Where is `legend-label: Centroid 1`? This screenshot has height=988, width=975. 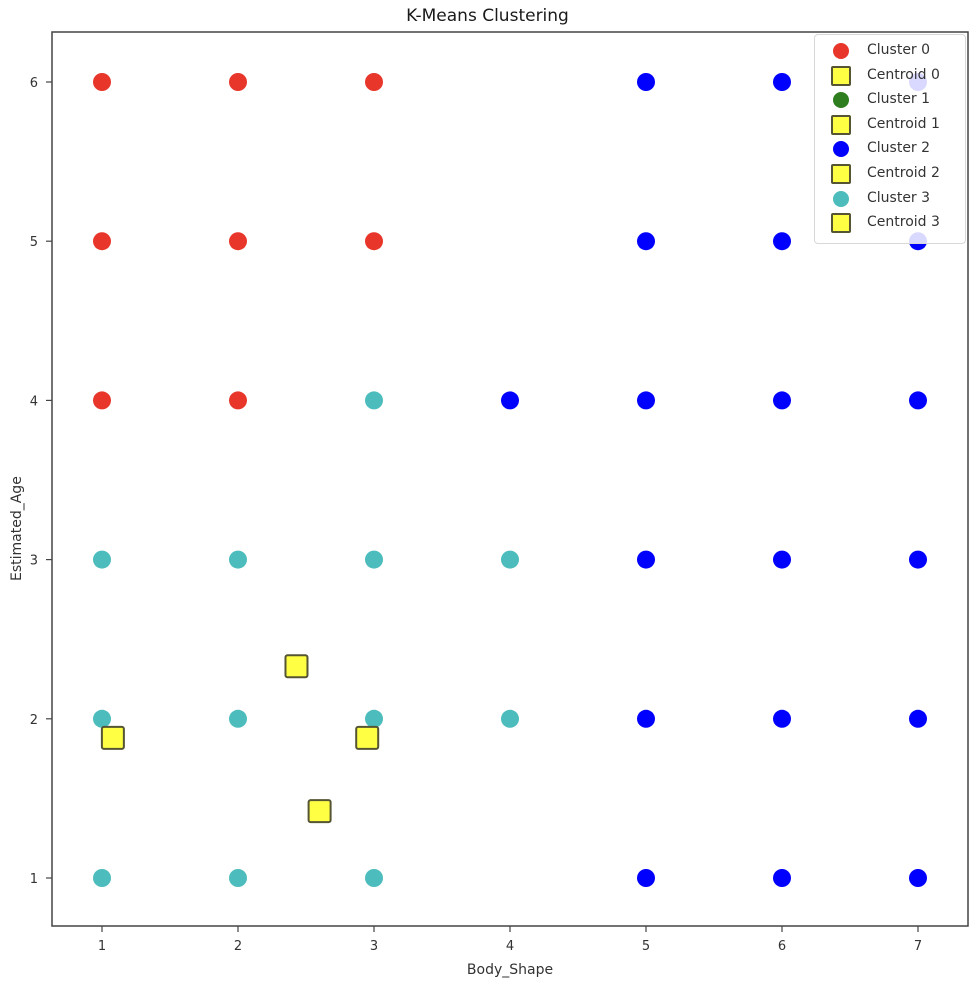 legend-label: Centroid 1 is located at coordinates (903, 123).